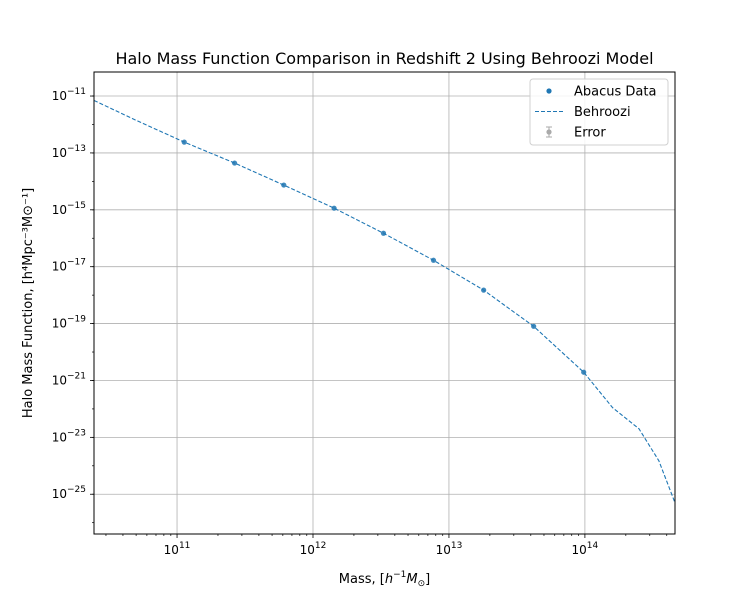 Image resolution: width=750 pixels, height=600 pixels. Describe the element at coordinates (590, 133) in the screenshot. I see `legend-label: Error` at that location.